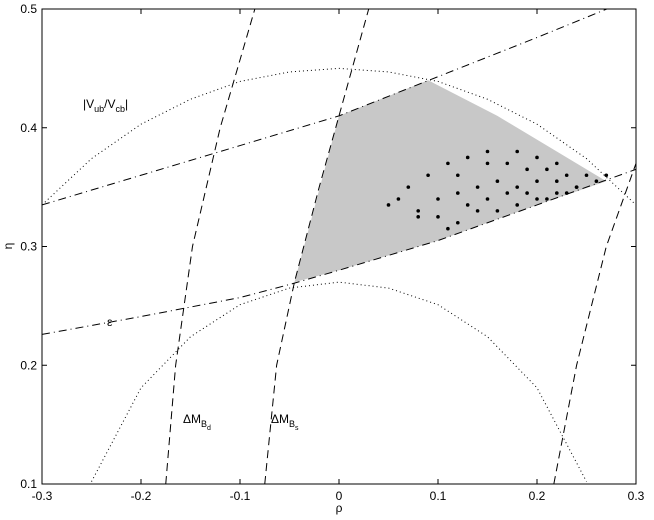  Describe the element at coordinates (28, 247) in the screenshot. I see `y-tick-label: 0.3` at that location.